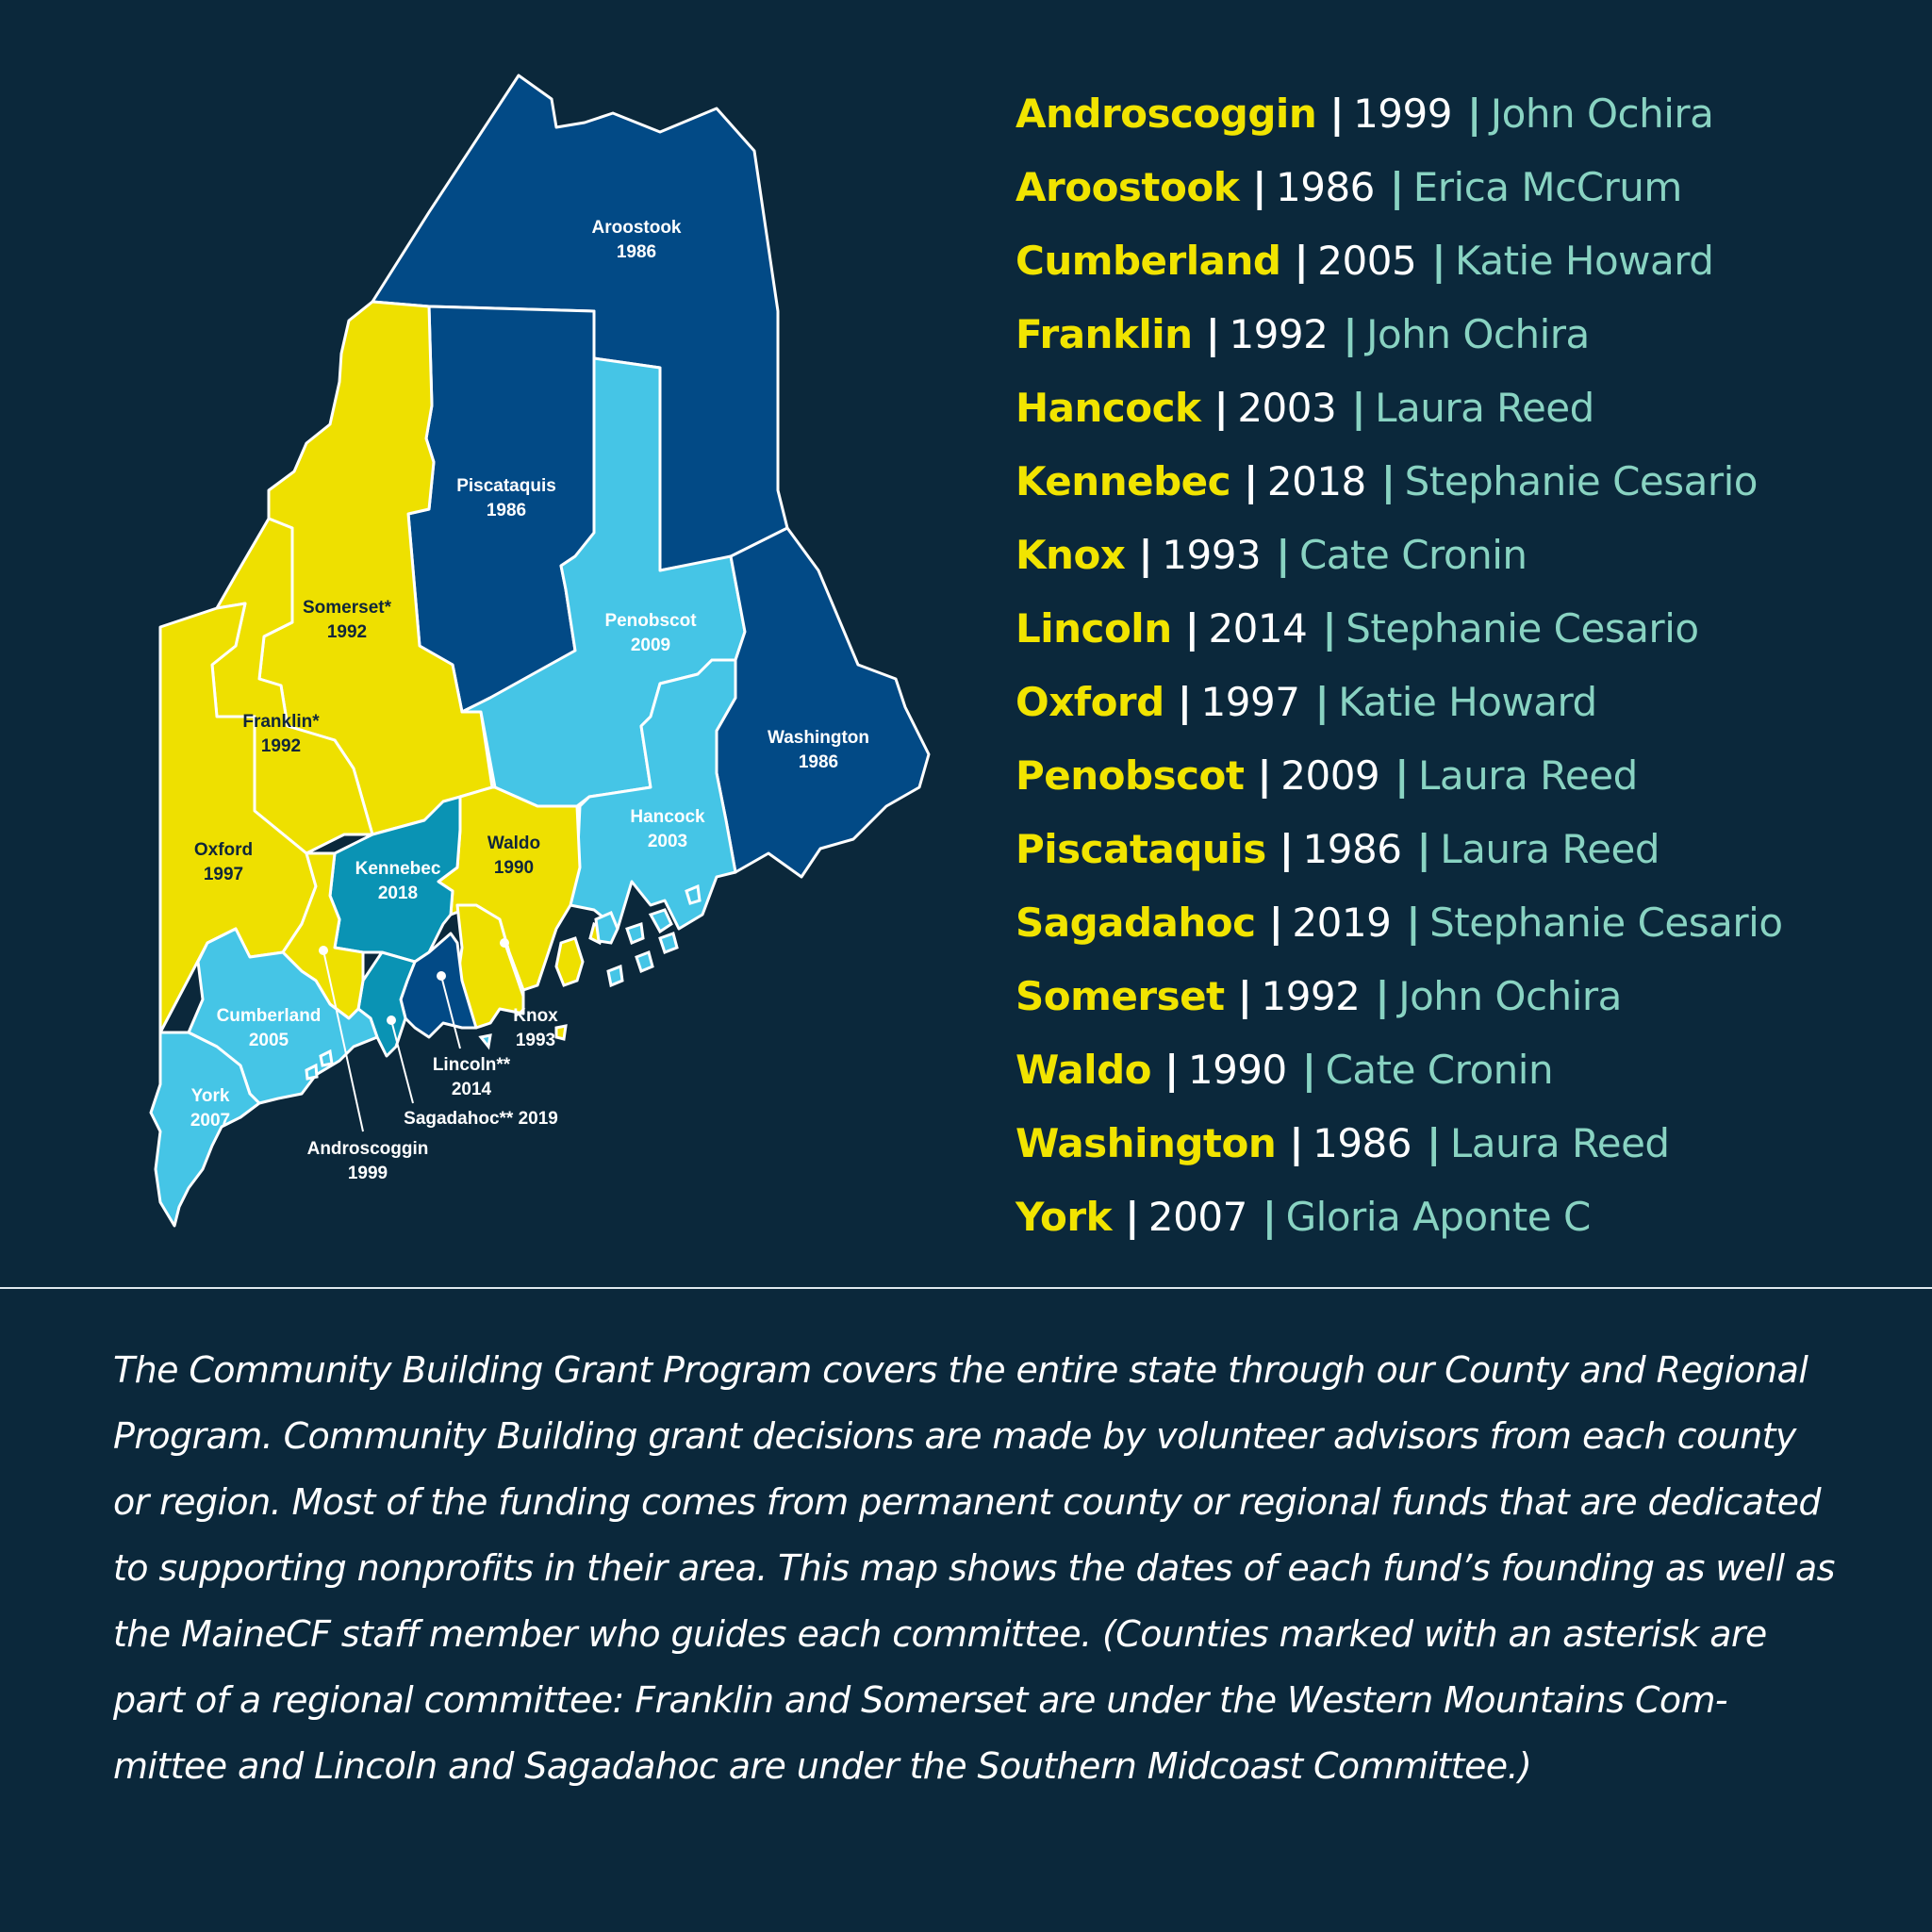  Describe the element at coordinates (398, 881) in the screenshot. I see `map-label-kennebec: Kennebec 2018` at that location.